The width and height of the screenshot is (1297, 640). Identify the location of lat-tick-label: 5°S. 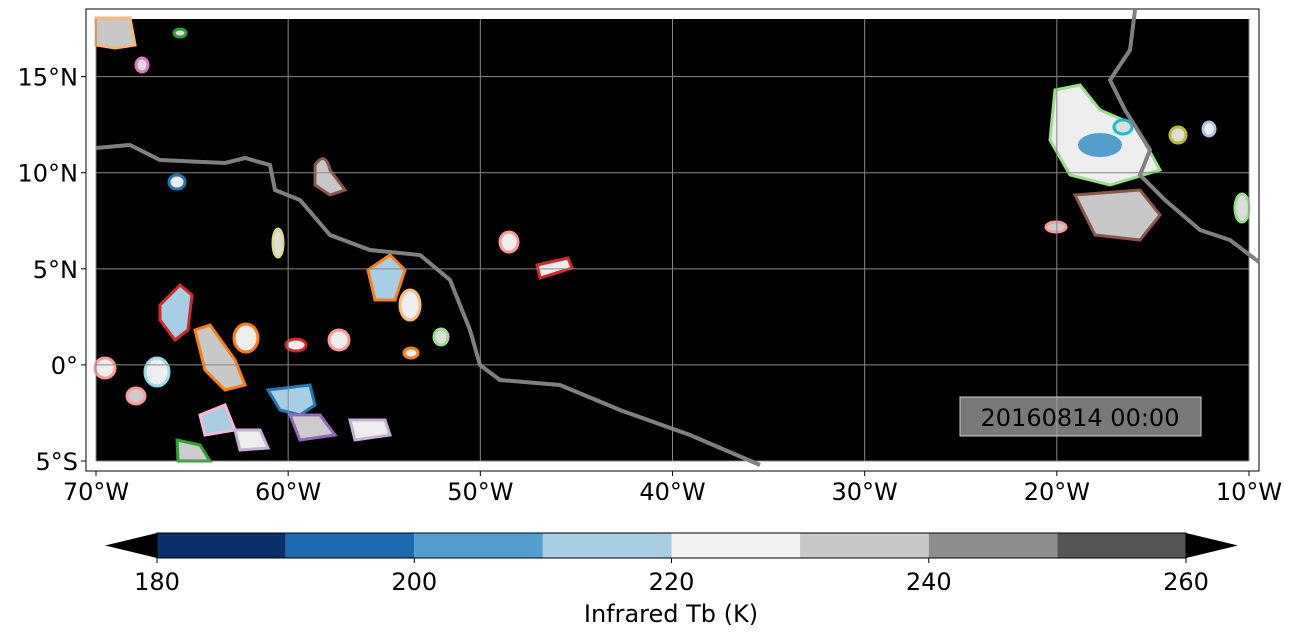
(56, 462).